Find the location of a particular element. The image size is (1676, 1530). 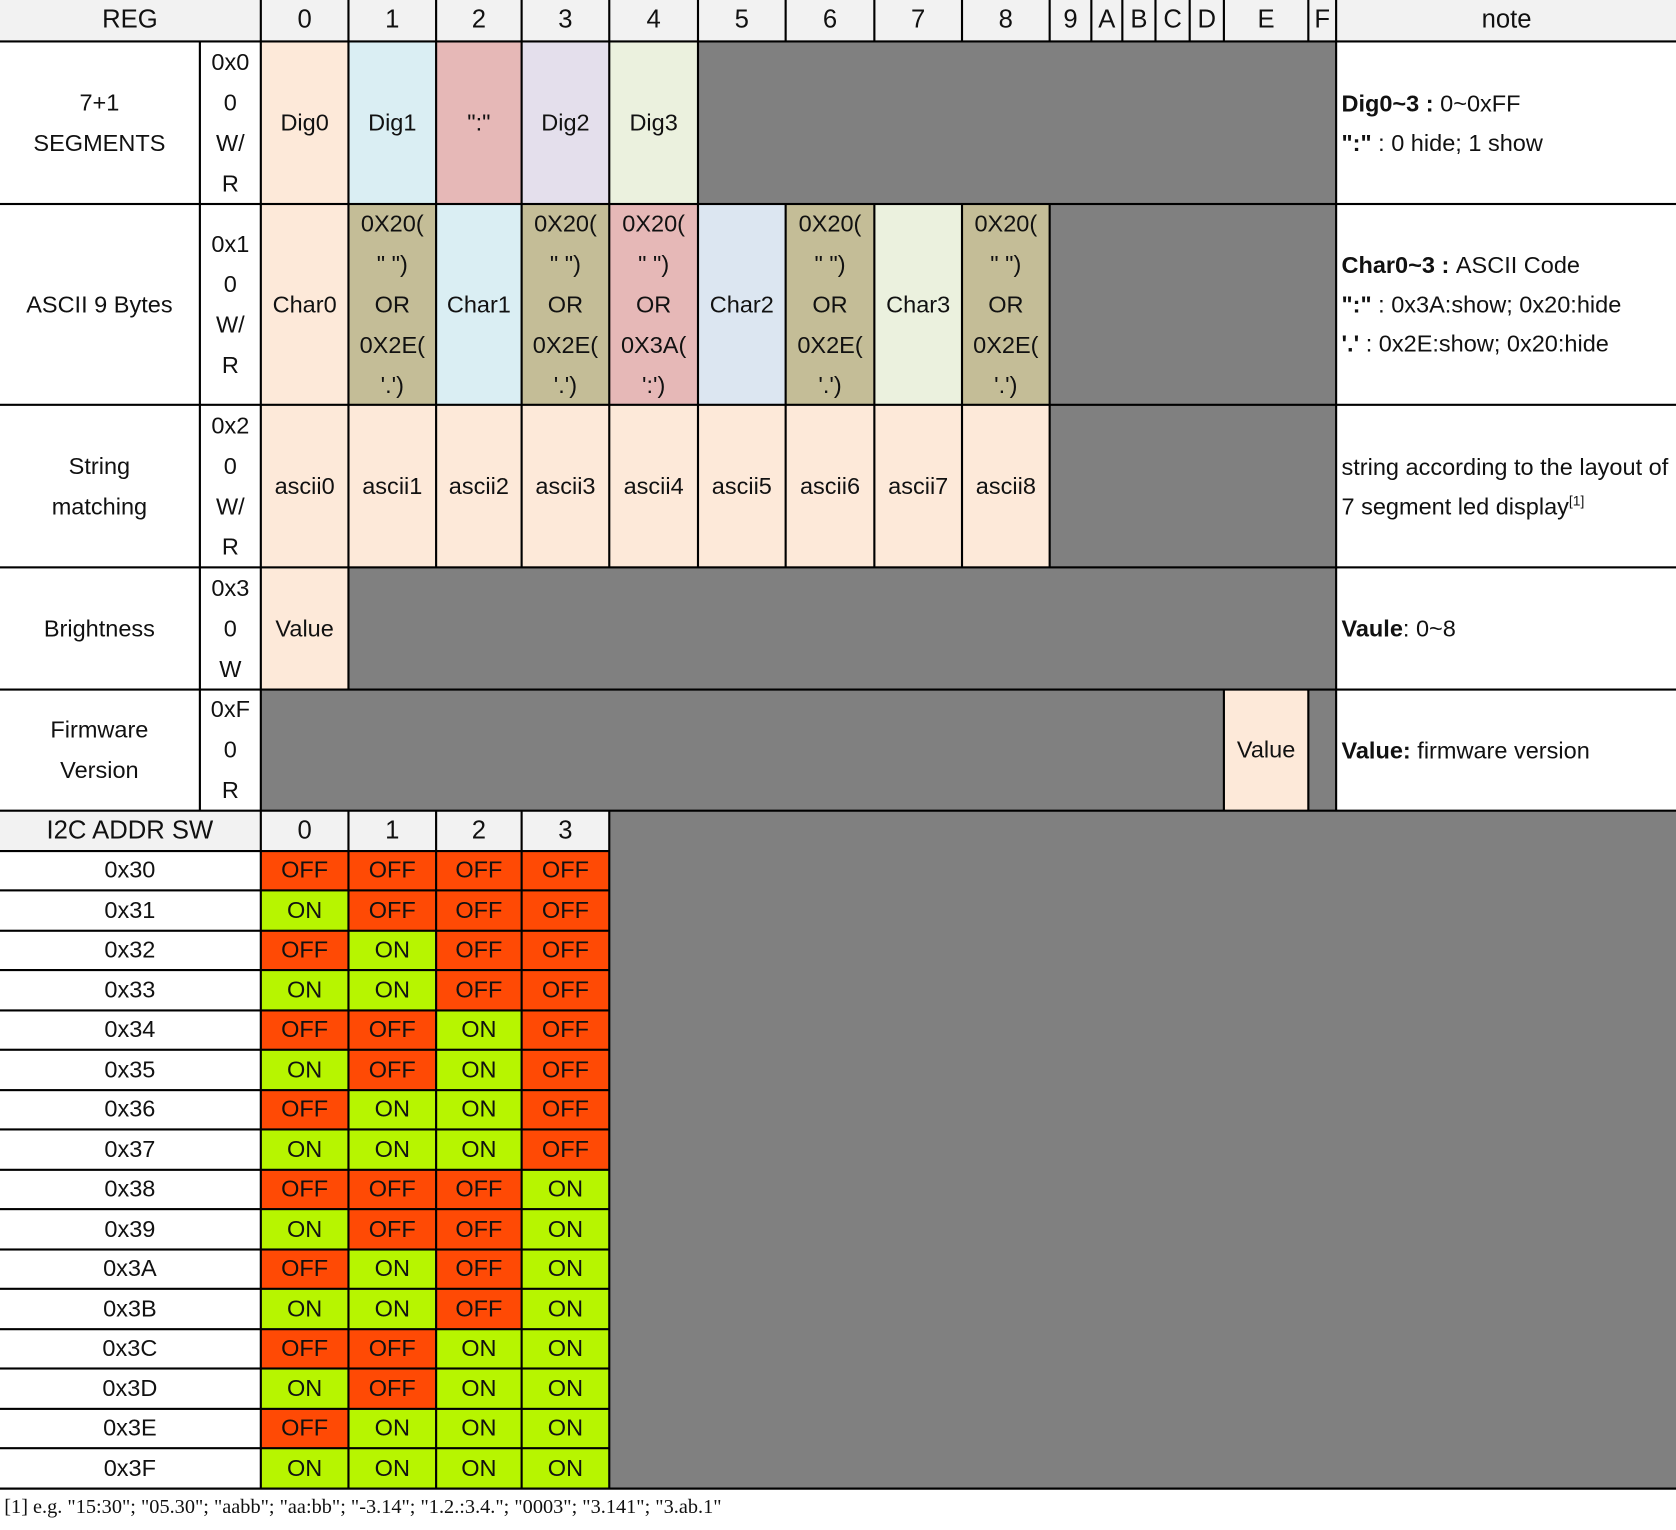

i2c-address: 0x30 is located at coordinates (130, 870).